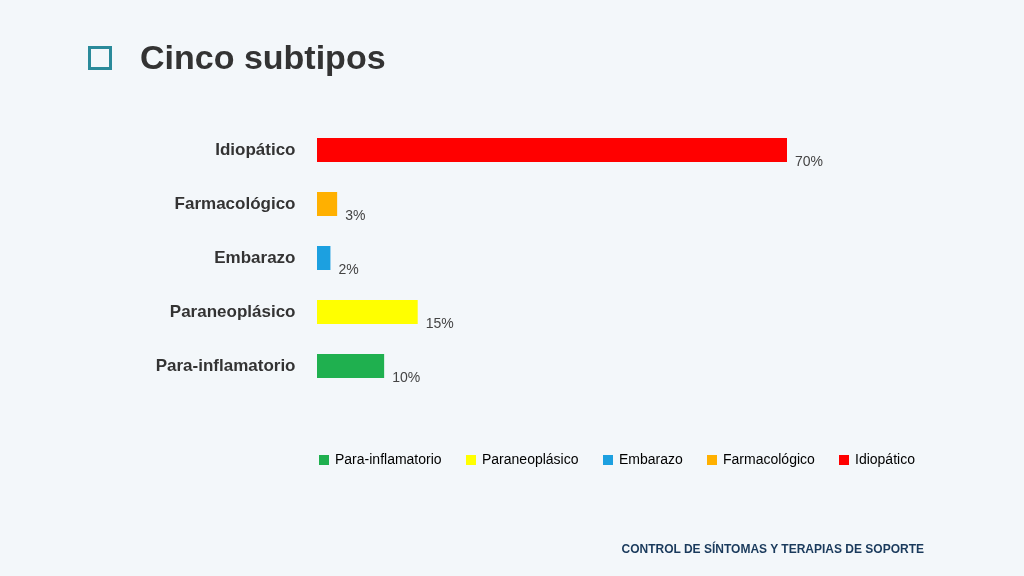 This screenshot has width=1024, height=576. Describe the element at coordinates (388, 459) in the screenshot. I see `legend-label: Para-inflamatorio` at that location.